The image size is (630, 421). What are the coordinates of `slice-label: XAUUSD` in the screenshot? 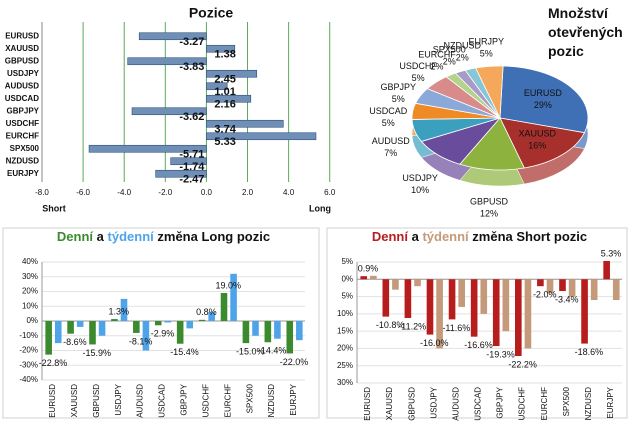 It's located at (537, 134).